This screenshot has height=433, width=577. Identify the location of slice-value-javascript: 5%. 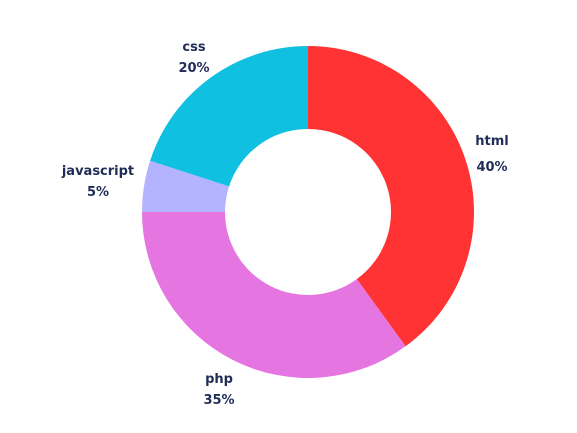
(98, 192).